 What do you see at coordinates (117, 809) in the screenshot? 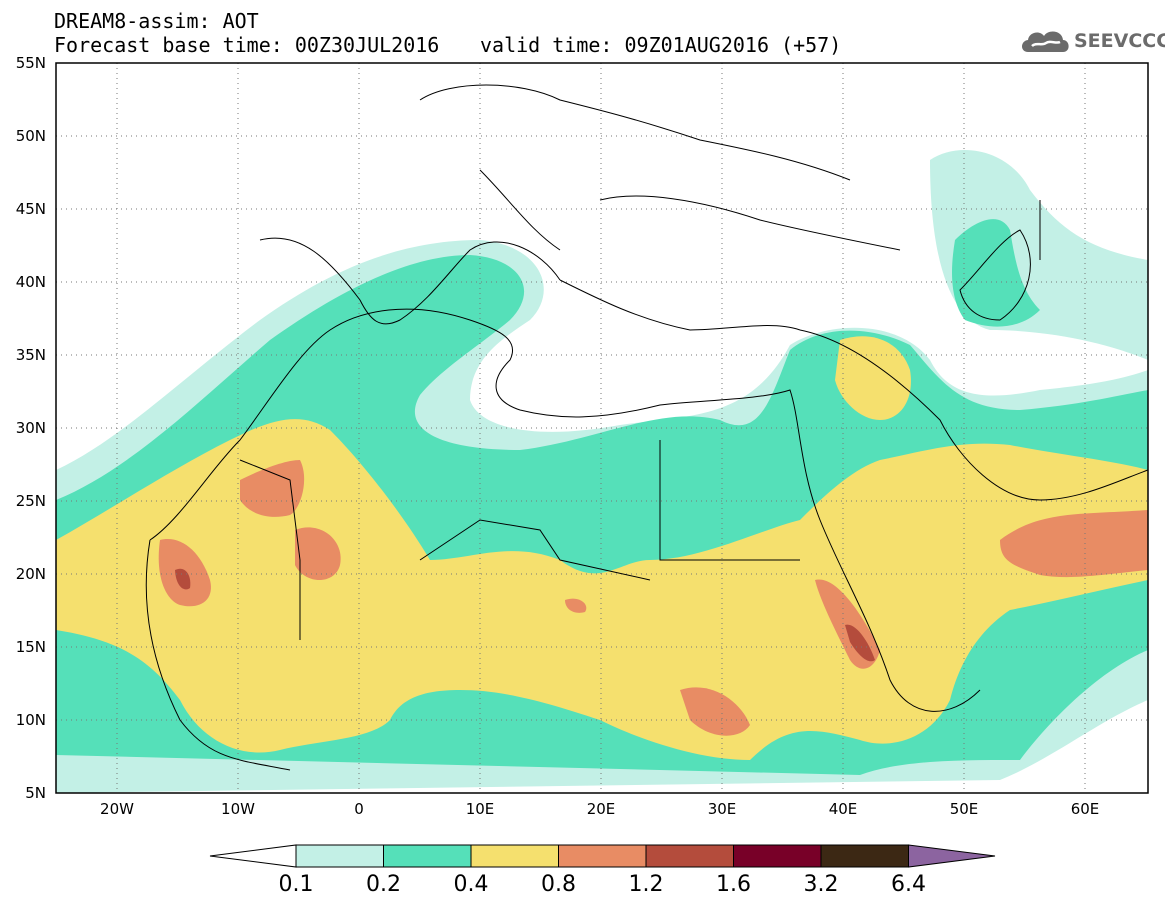
I see `lon-label: 20W` at bounding box center [117, 809].